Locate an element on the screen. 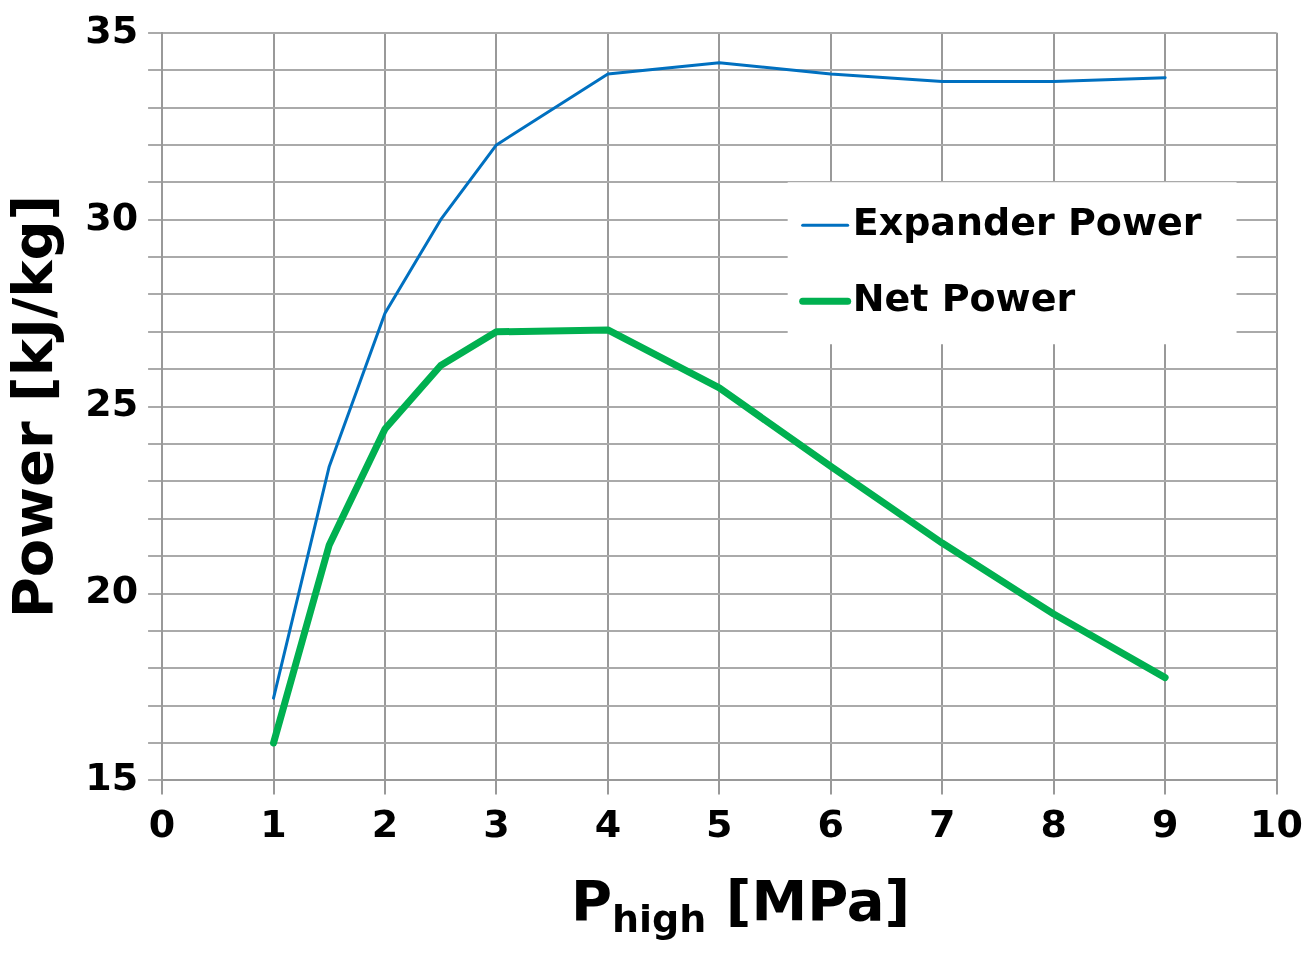  x-tick-label: 7 is located at coordinates (942, 824).